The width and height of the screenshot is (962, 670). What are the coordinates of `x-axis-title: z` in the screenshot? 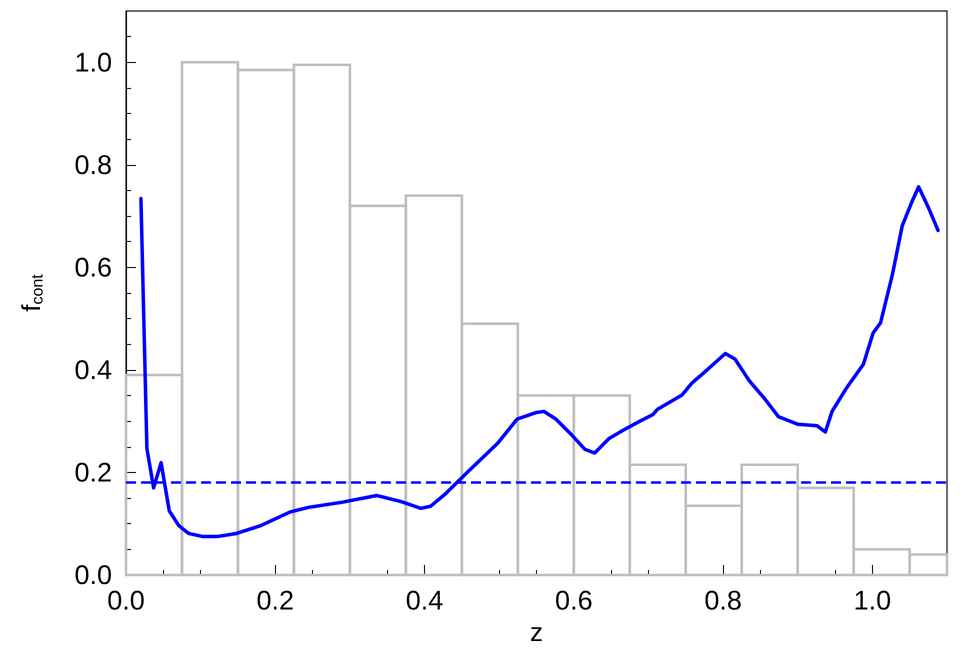 It's located at (536, 631).